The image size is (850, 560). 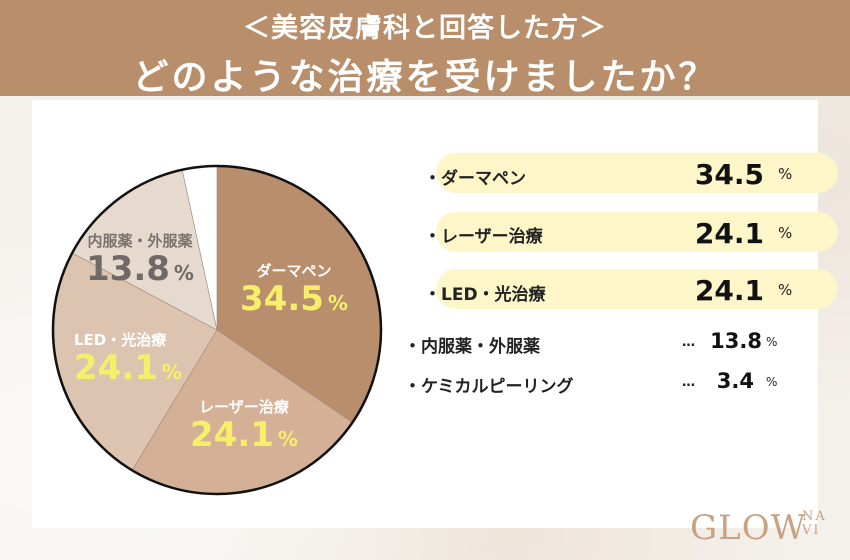 What do you see at coordinates (735, 381) in the screenshot?
I see `legend-value-peel: 3.4` at bounding box center [735, 381].